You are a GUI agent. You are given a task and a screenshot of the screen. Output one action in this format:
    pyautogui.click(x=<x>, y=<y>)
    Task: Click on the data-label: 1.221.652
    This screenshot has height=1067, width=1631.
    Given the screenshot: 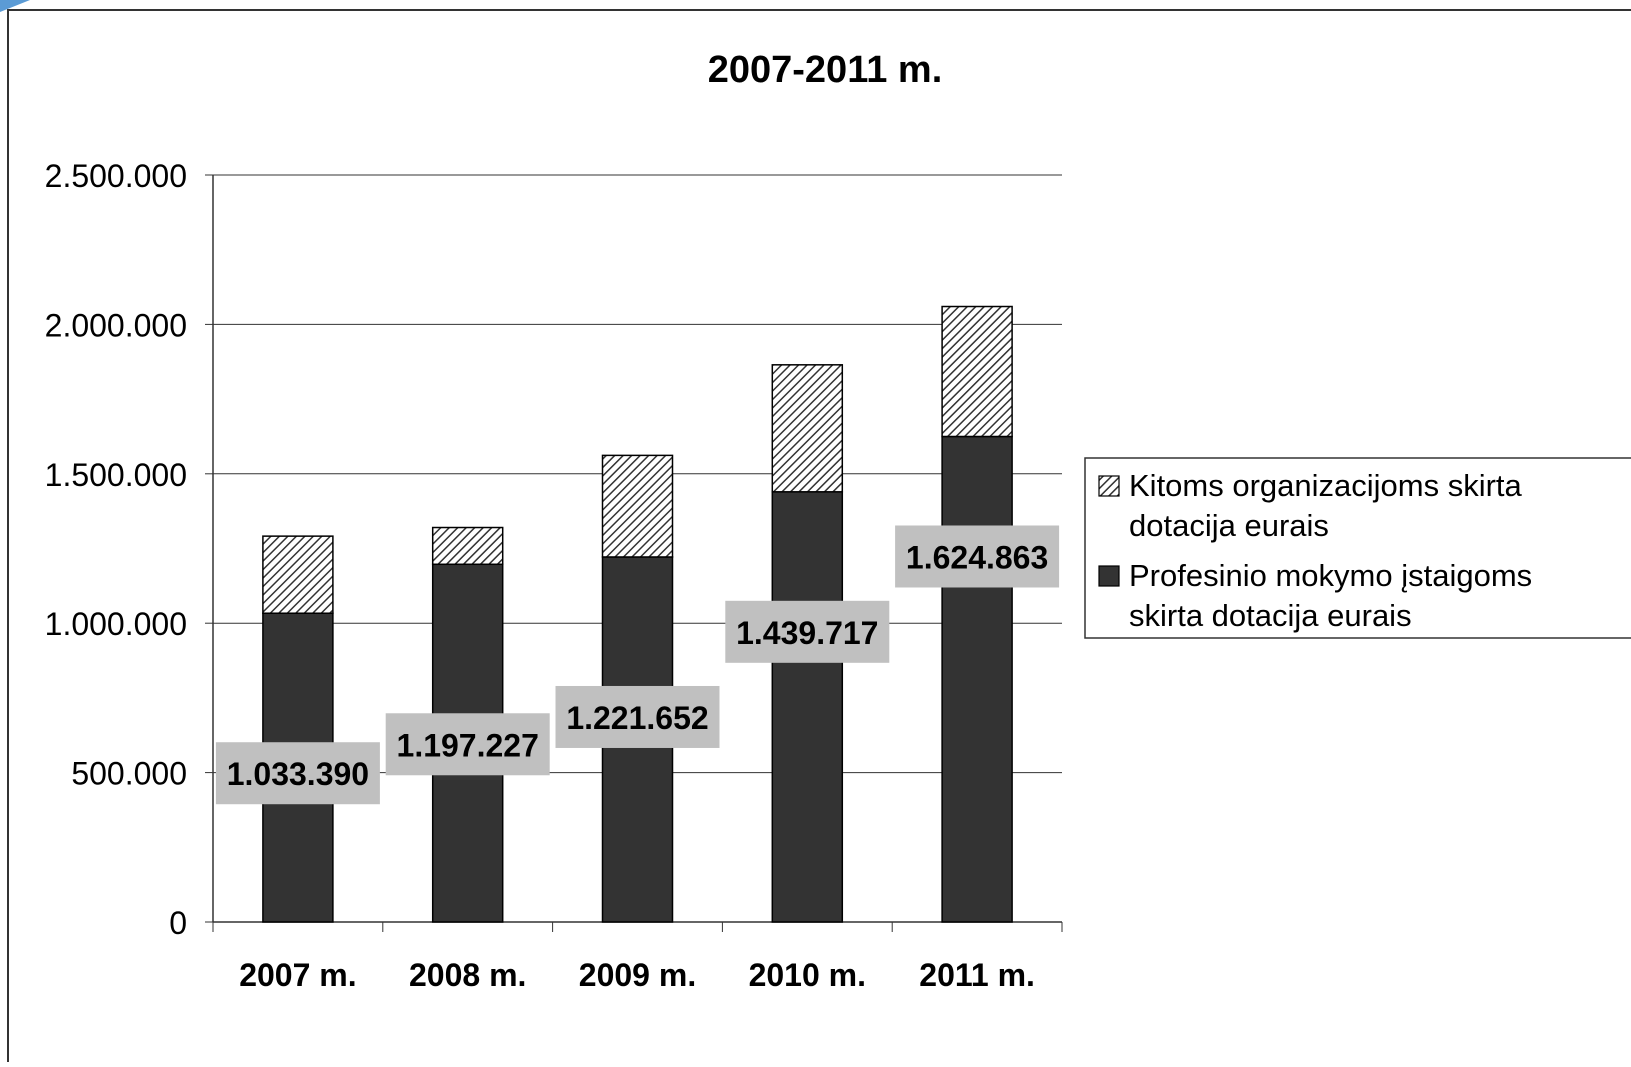 What is the action you would take?
    pyautogui.click(x=637, y=718)
    